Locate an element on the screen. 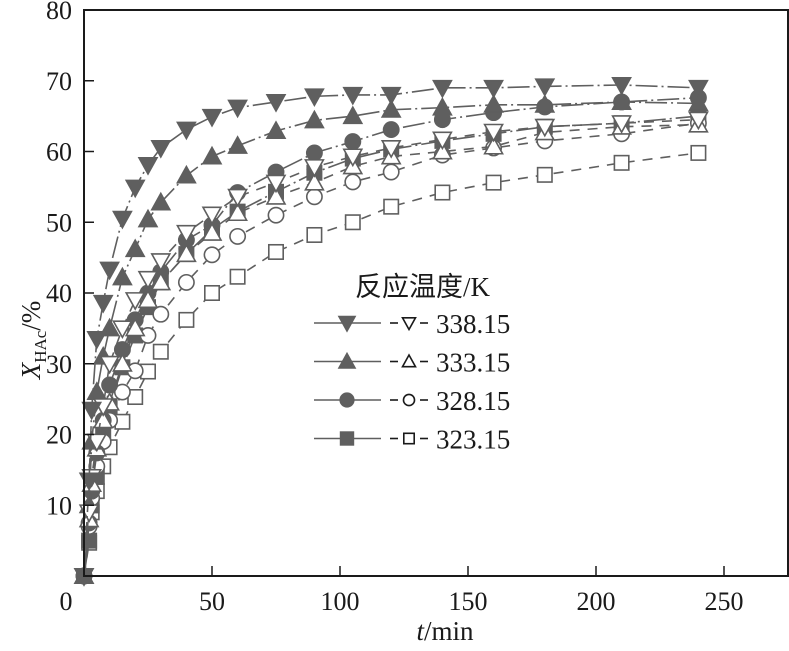  y-tick-label: 60 is located at coordinates (59, 152).